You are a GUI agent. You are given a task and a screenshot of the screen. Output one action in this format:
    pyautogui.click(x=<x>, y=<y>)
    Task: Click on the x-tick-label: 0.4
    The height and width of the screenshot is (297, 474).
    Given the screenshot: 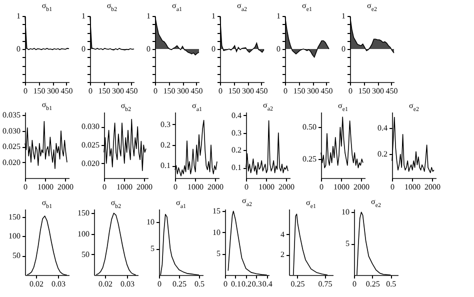 What is the action you would take?
    pyautogui.click(x=267, y=284)
    